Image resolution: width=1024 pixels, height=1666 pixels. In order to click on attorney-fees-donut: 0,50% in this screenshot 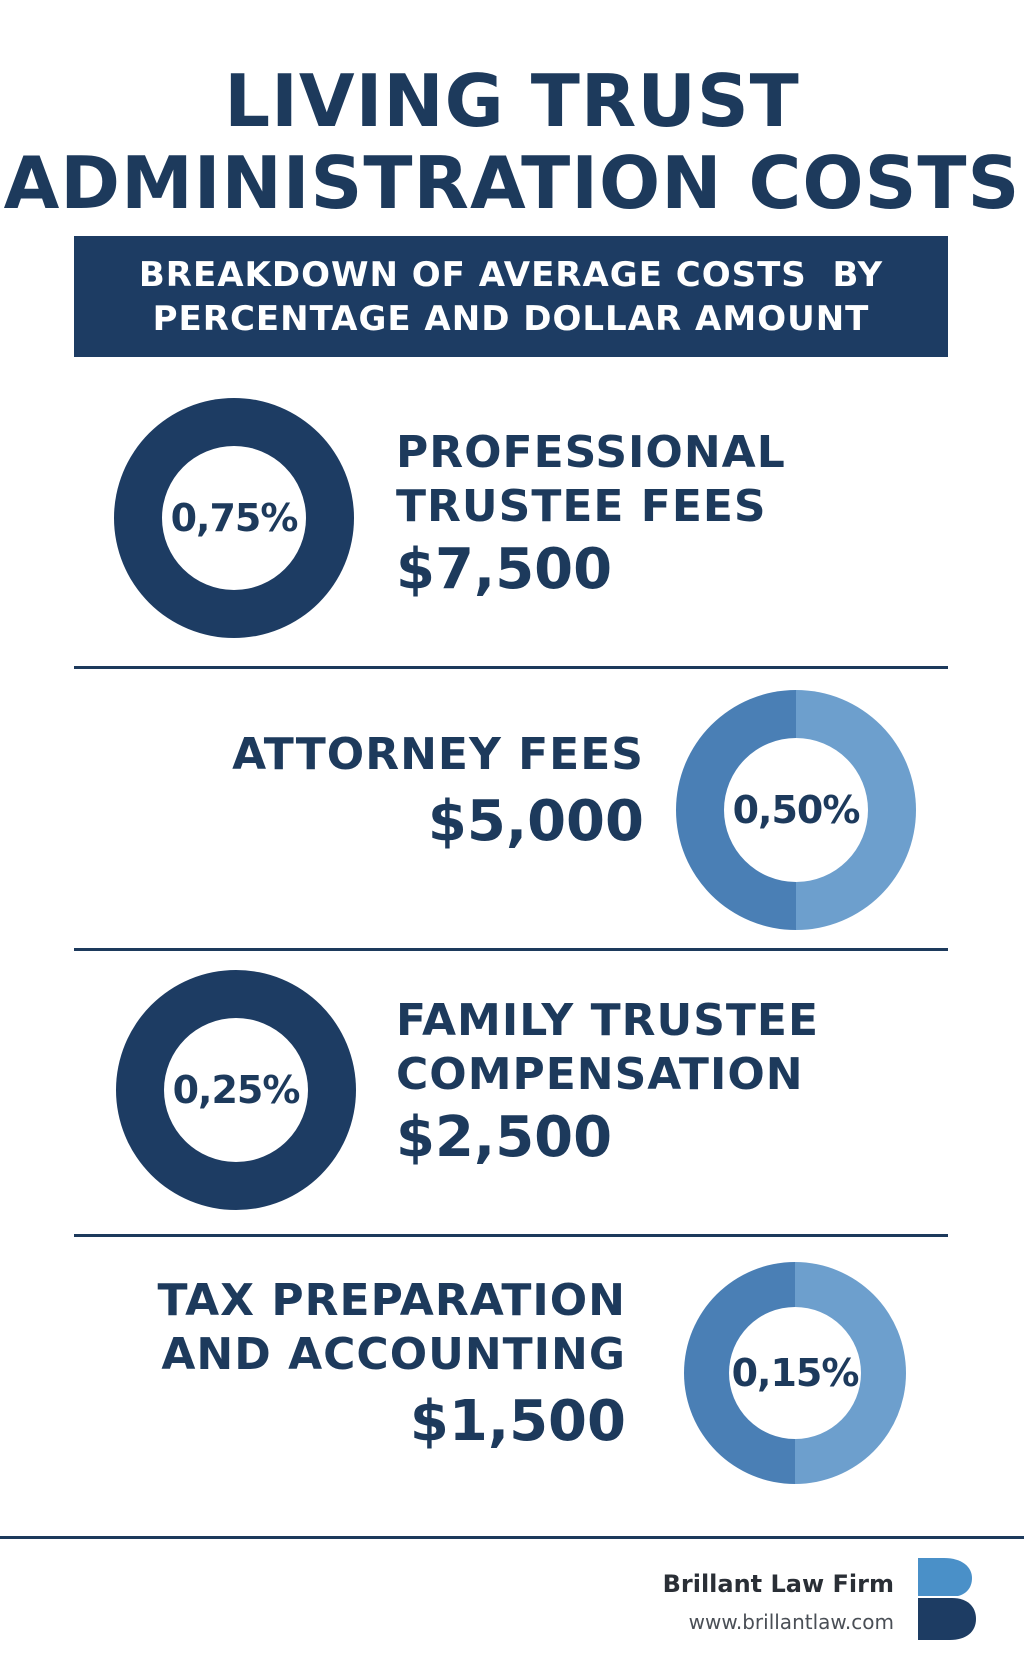, I will do `click(796, 810)`.